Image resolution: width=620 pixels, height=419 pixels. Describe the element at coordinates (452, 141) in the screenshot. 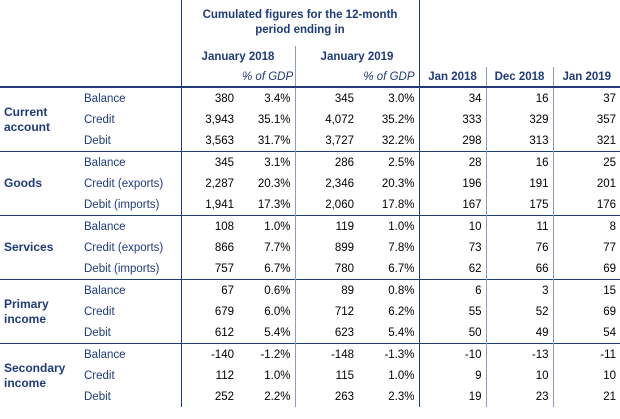

I see `value-jan-2018: 298` at that location.